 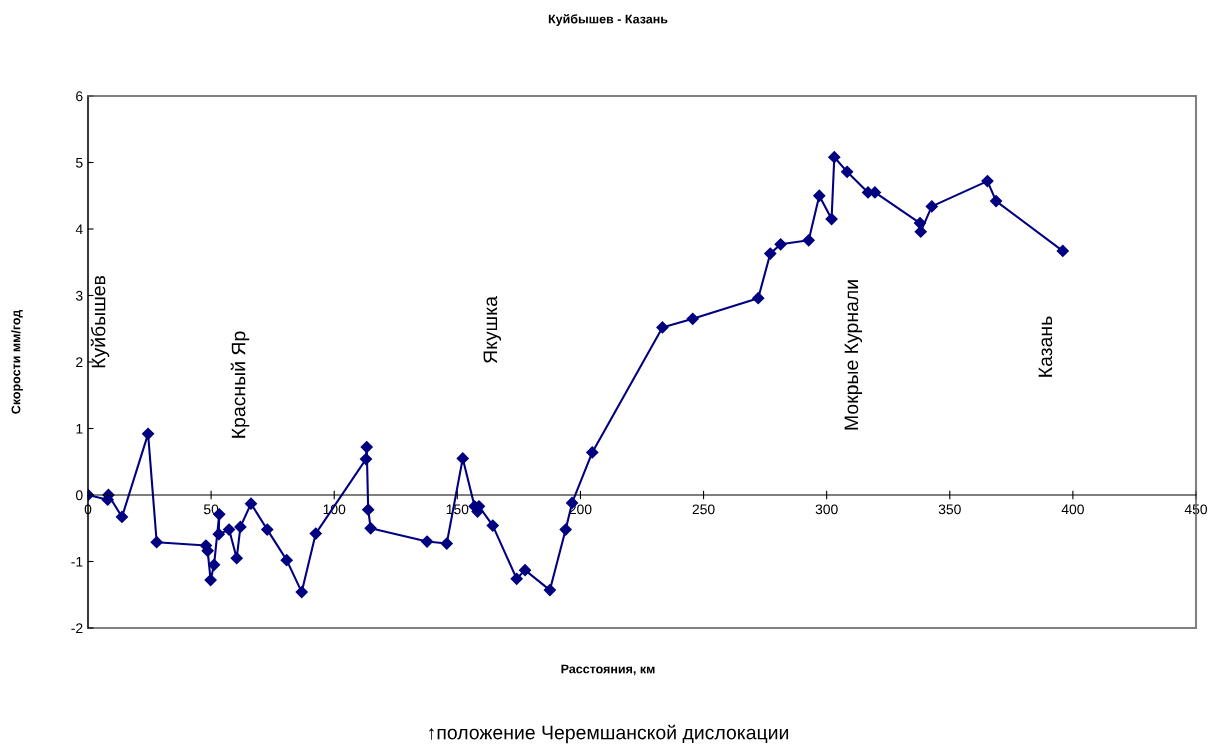 What do you see at coordinates (100, 321) in the screenshot?
I see `annotation: Куйбышев` at bounding box center [100, 321].